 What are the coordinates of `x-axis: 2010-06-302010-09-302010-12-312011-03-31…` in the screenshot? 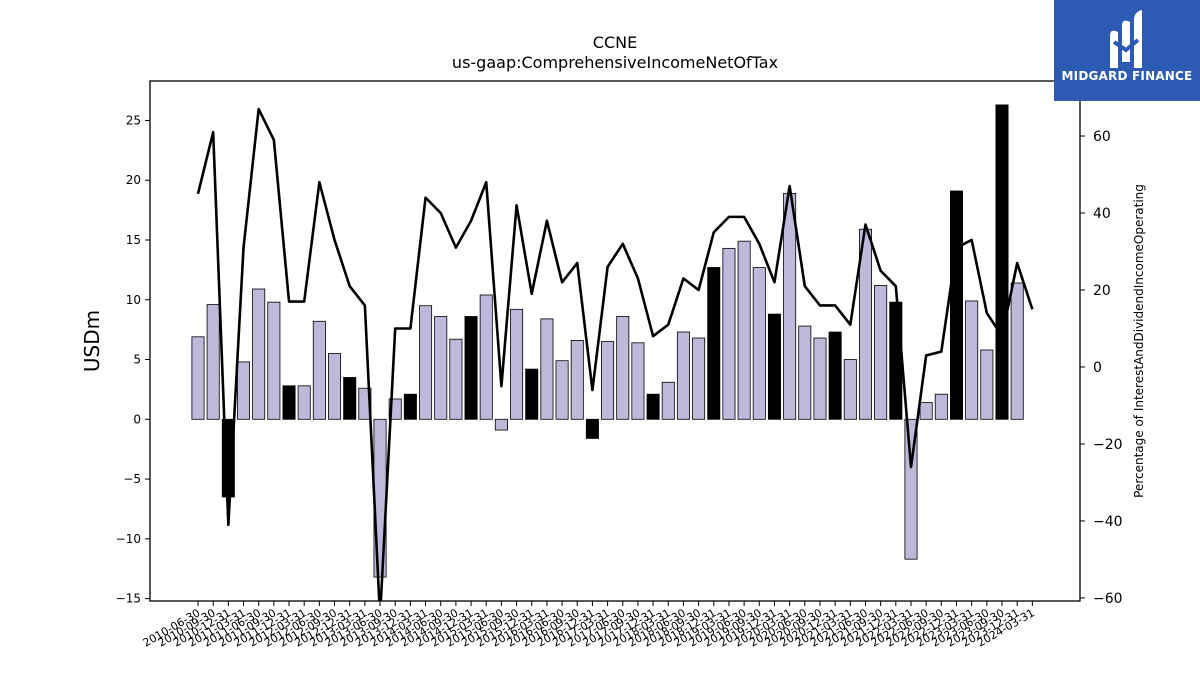 It's located at (589, 625).